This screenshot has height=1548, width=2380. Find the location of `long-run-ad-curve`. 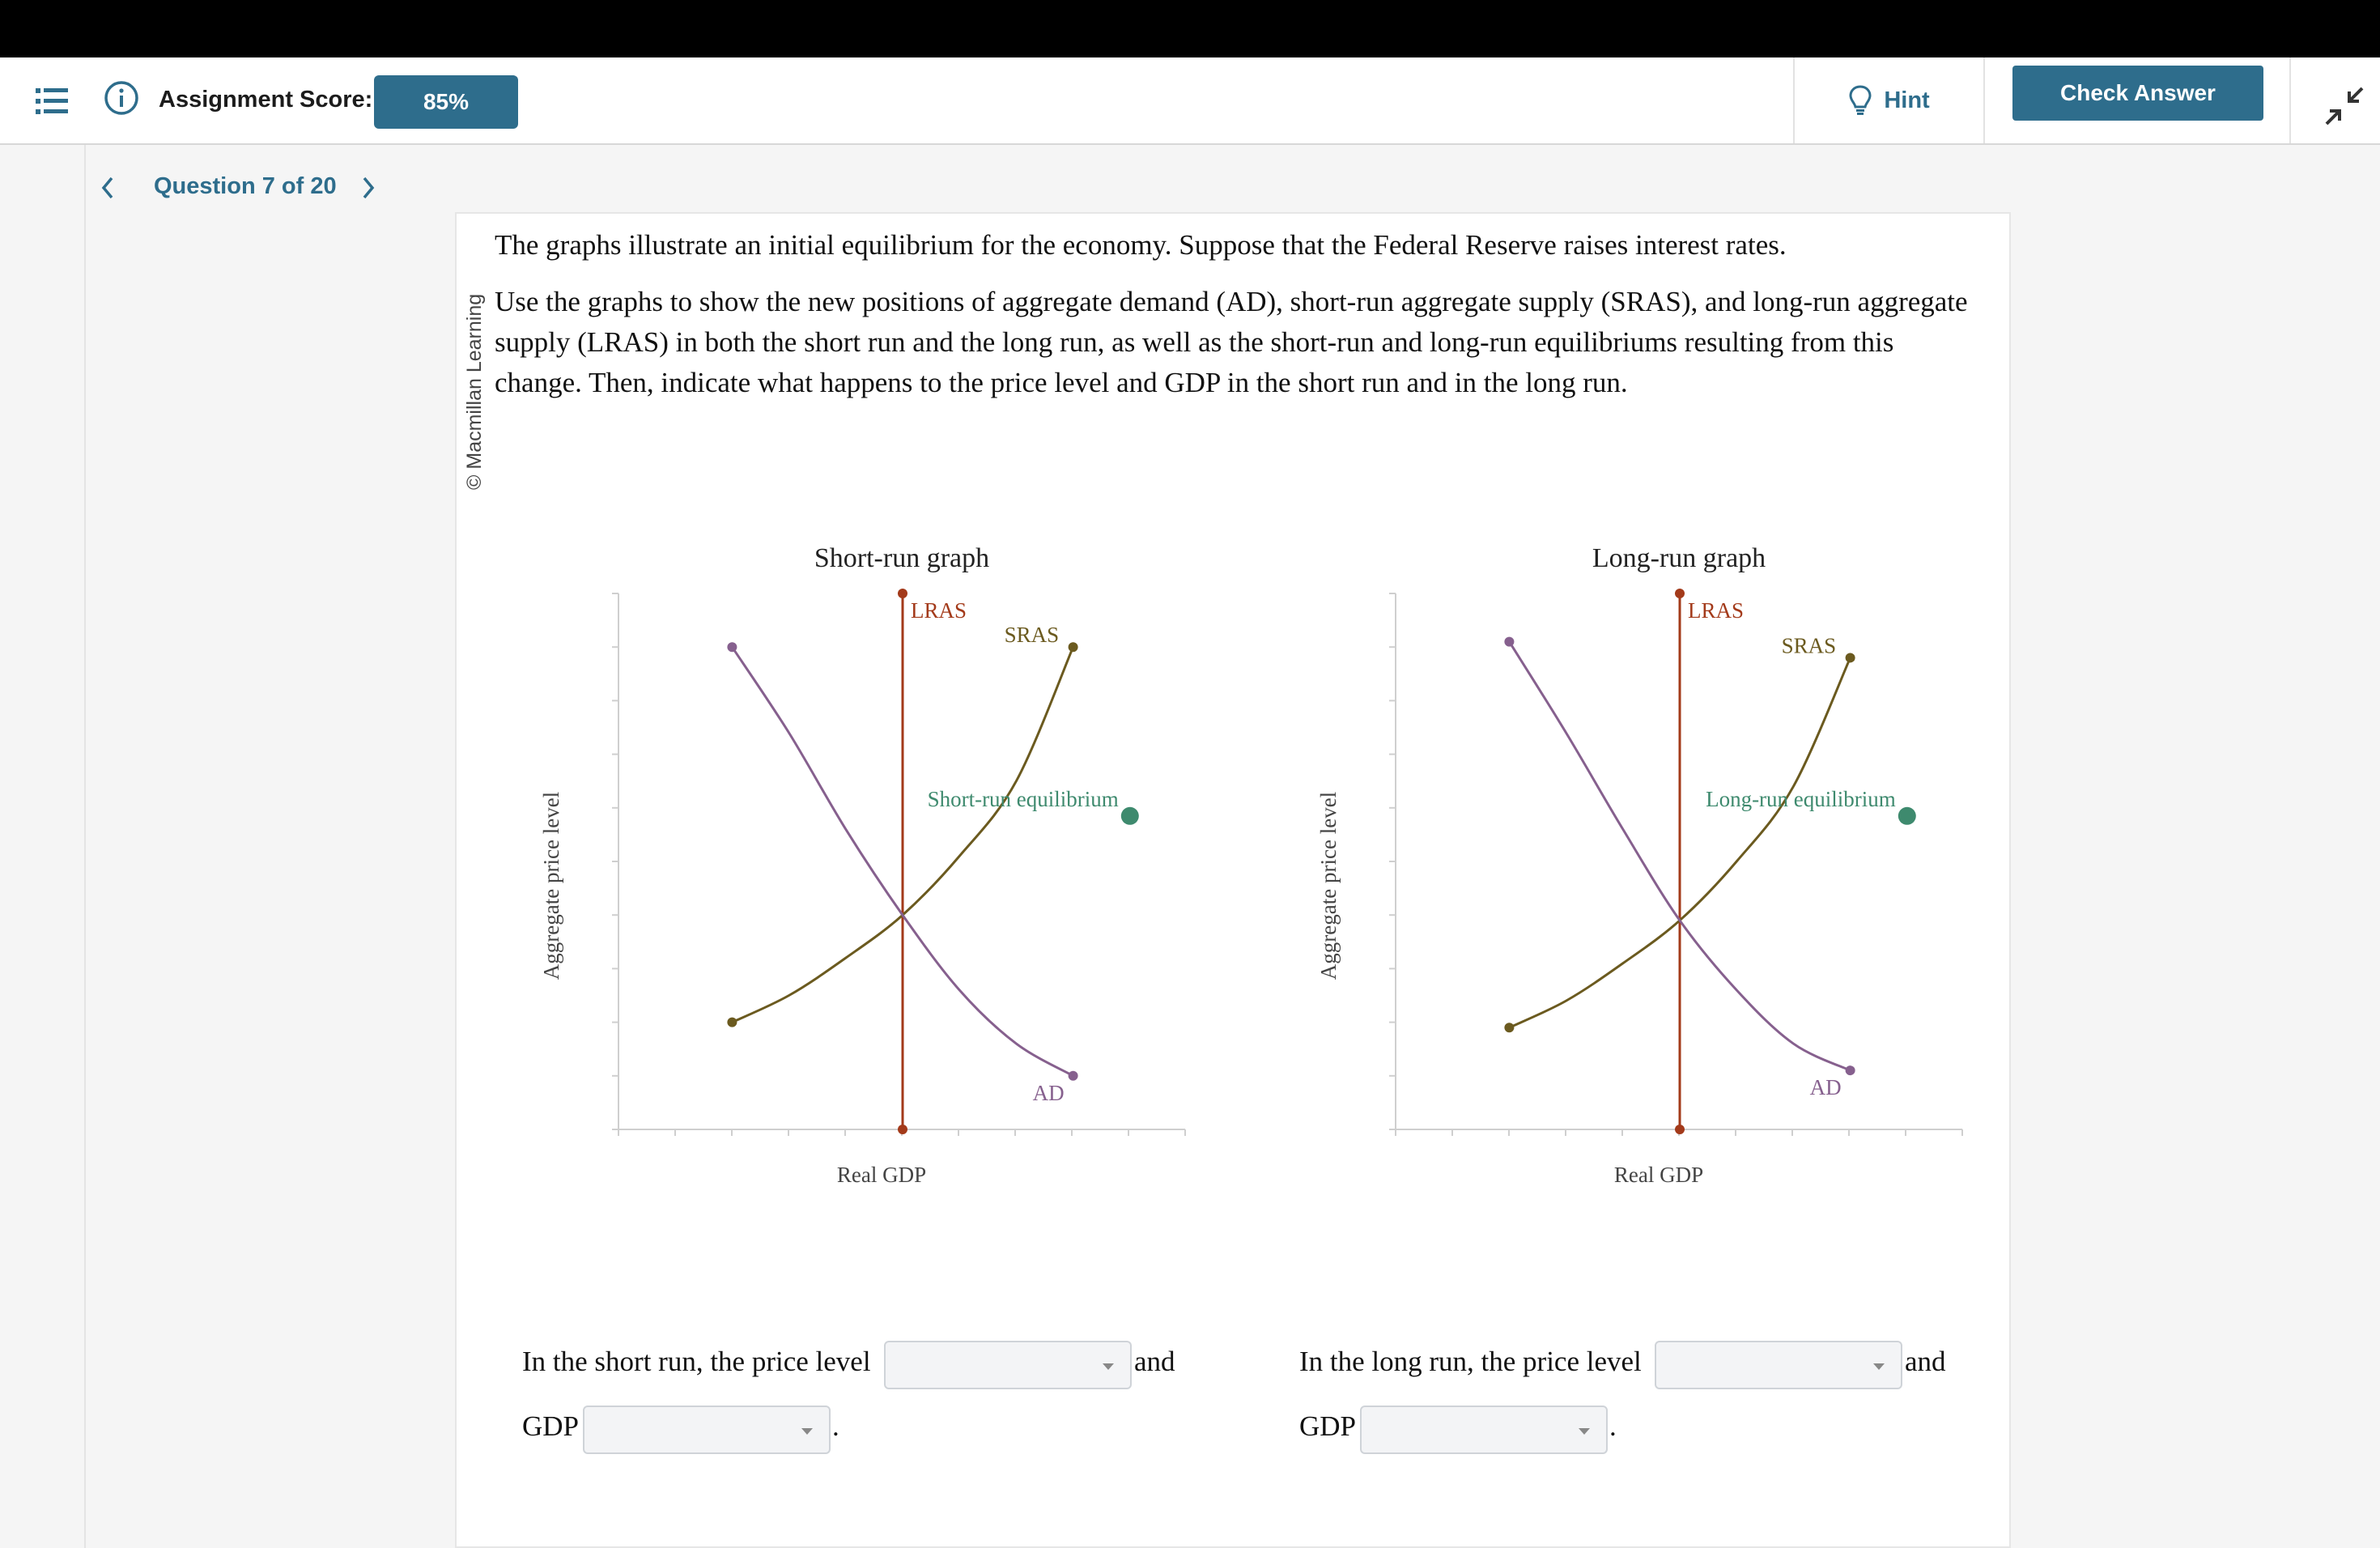

long-run-ad-curve is located at coordinates (1680, 856).